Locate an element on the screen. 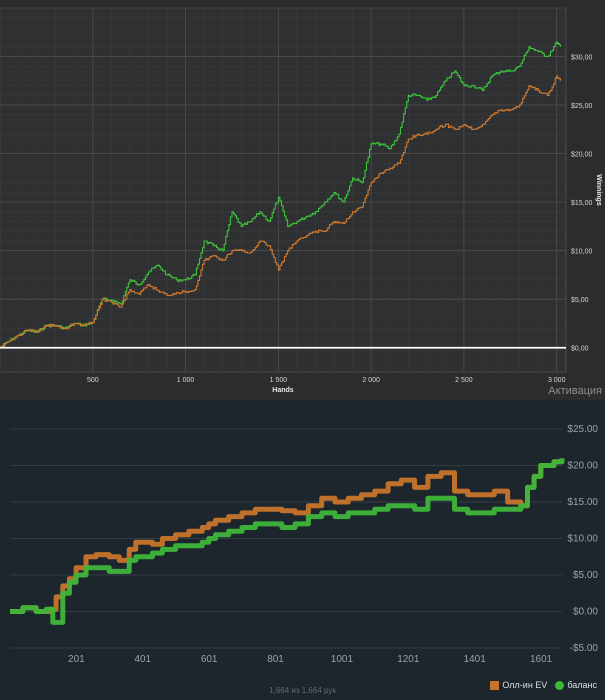  x-tick-label: 1201 is located at coordinates (408, 659).